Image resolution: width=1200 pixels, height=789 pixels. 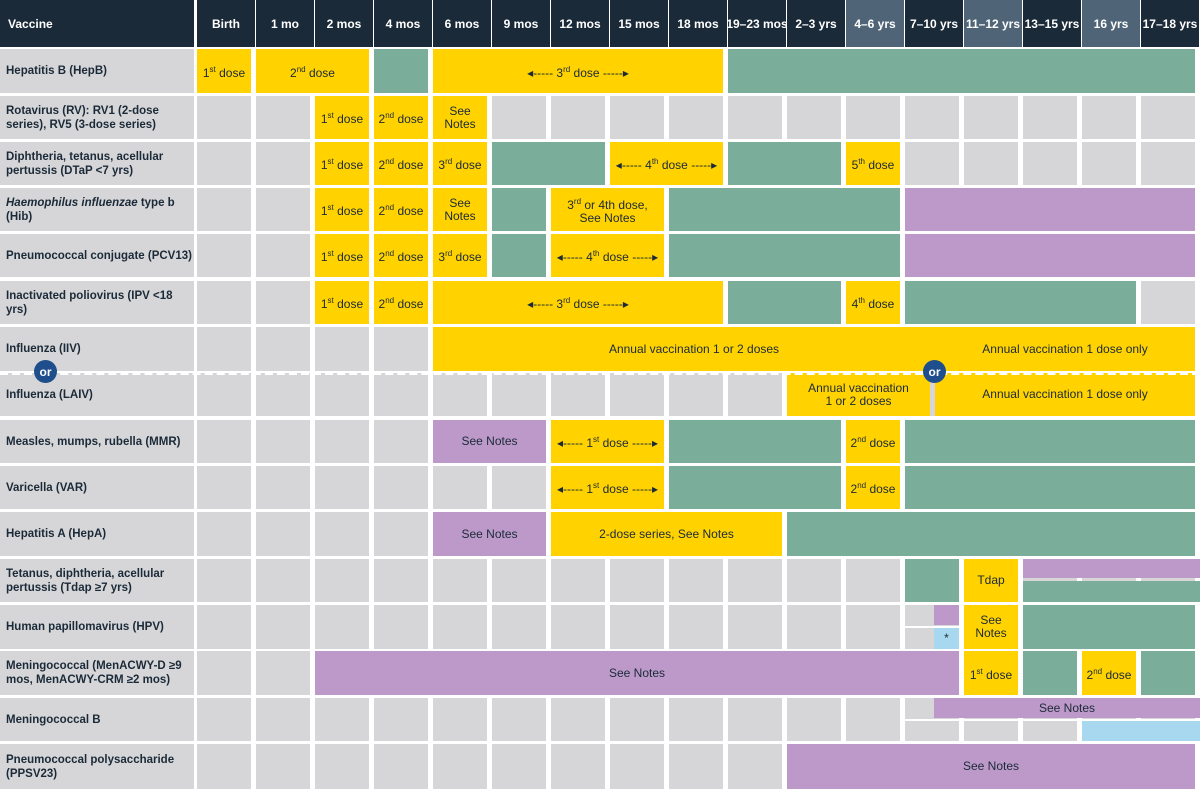 I want to click on pcv-catchup-b, so click(x=784, y=255).